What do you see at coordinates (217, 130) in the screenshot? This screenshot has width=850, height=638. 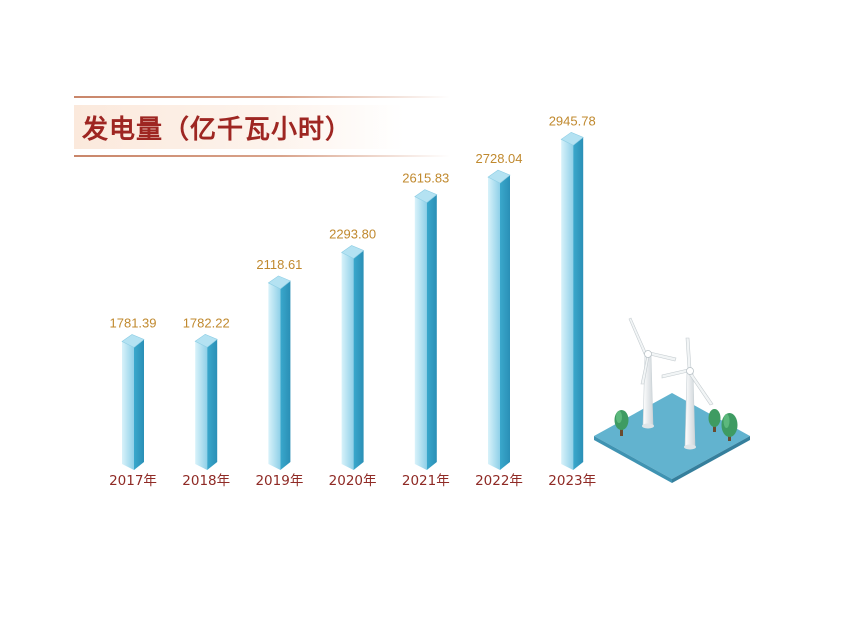 I see `chart-title: 发电量（亿千瓦小时）` at bounding box center [217, 130].